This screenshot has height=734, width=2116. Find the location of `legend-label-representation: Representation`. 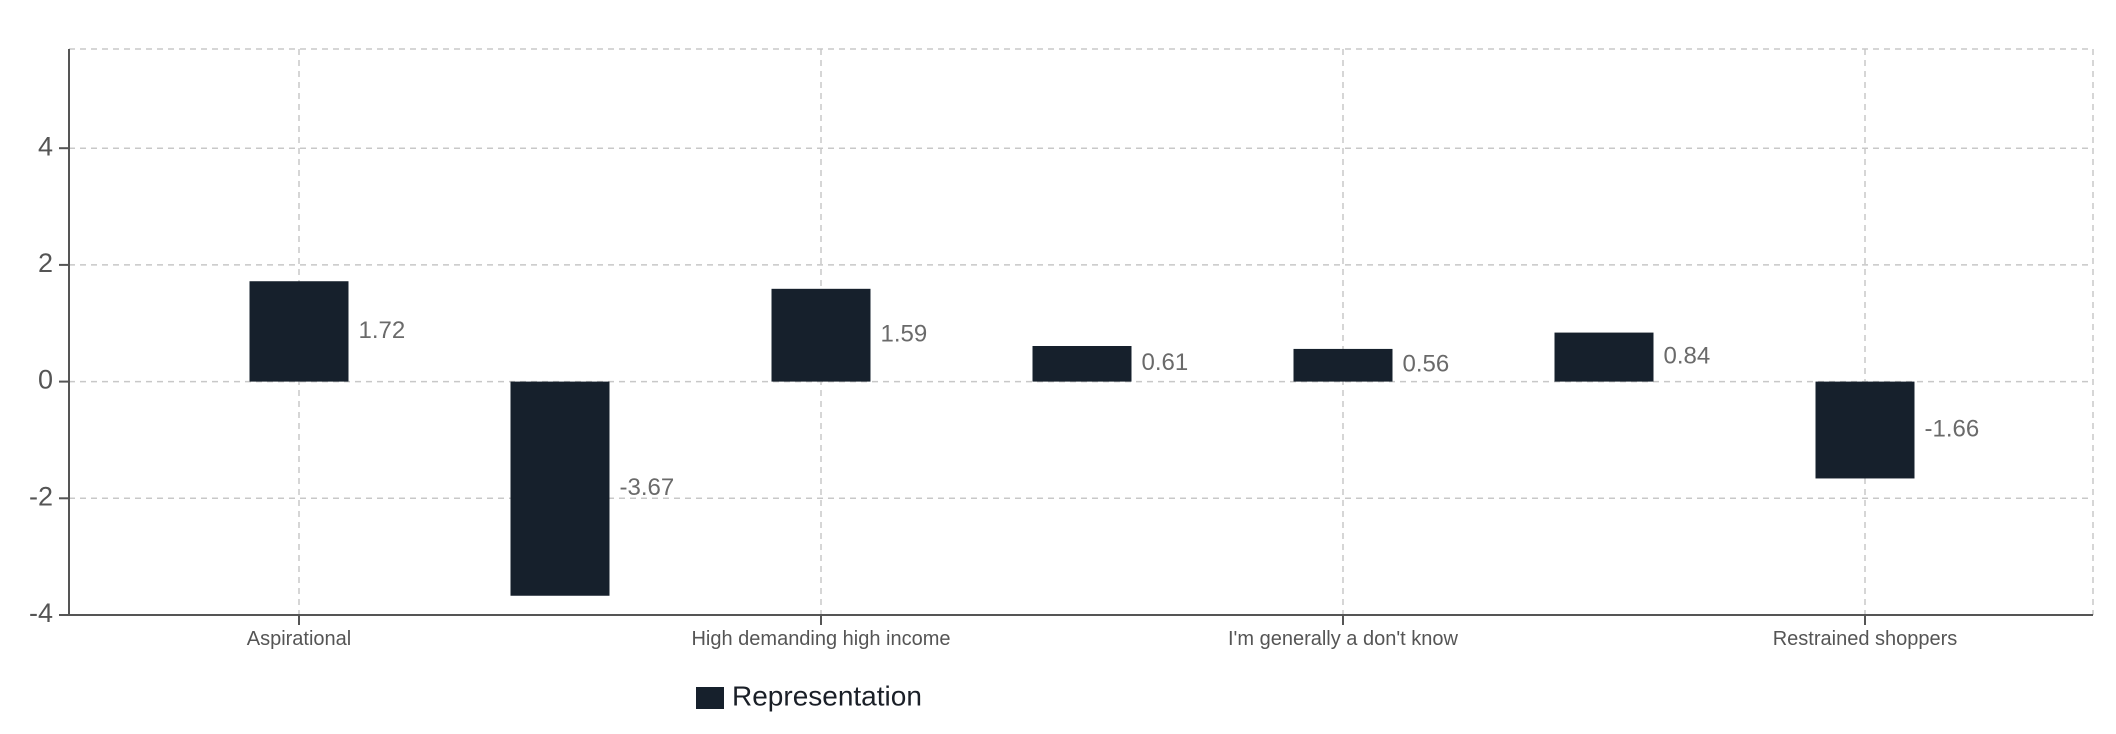

legend-label-representation: Representation is located at coordinates (827, 695).